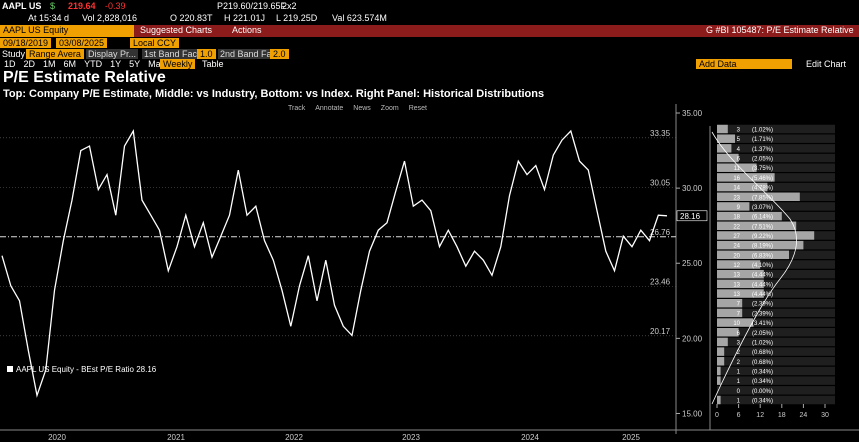 The image size is (859, 442). What do you see at coordinates (692, 413) in the screenshot?
I see `y-tick-label: 15.00` at bounding box center [692, 413].